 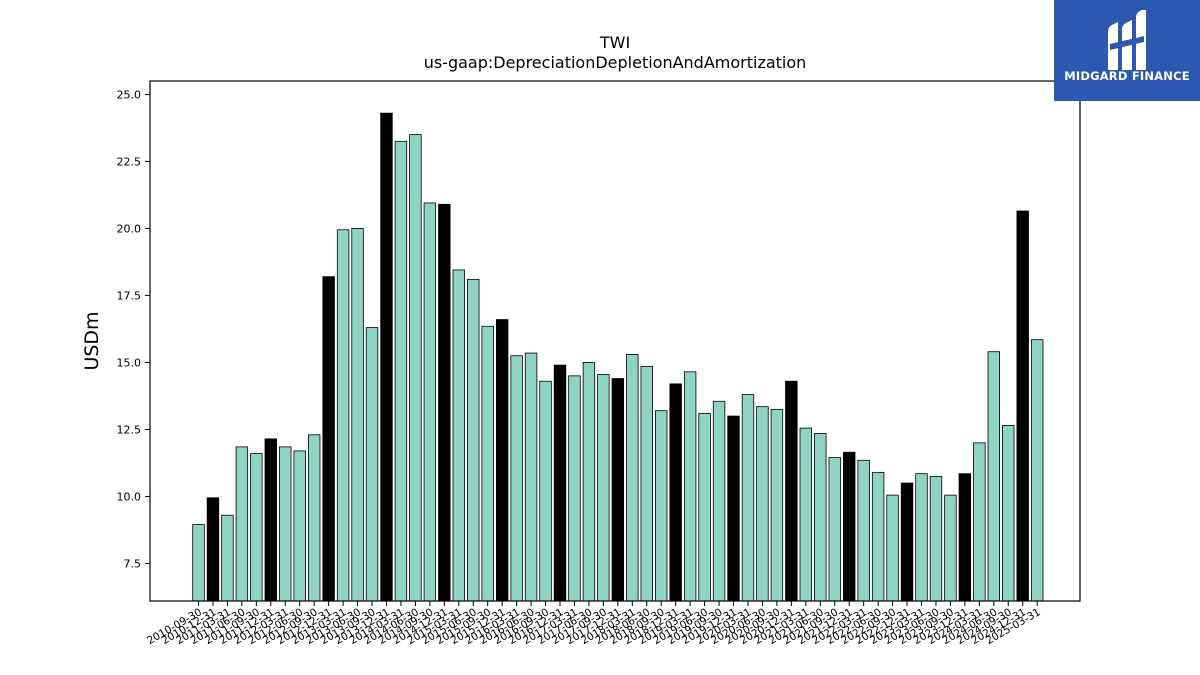 I want to click on midgard-logo-icon, so click(x=1127, y=40).